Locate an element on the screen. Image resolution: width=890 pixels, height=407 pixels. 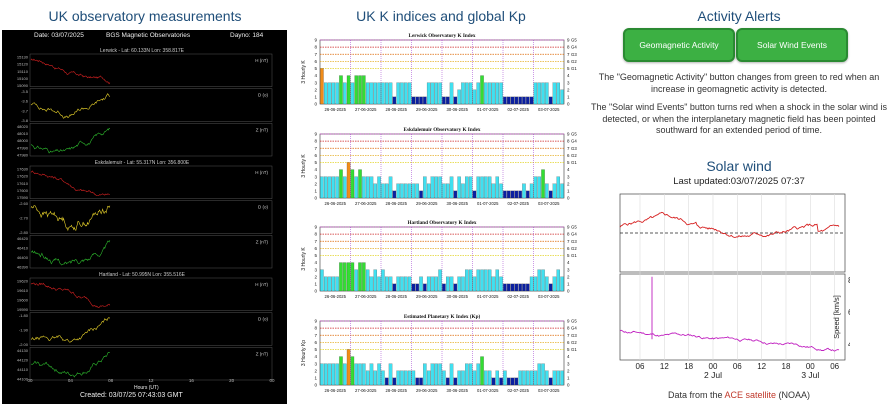
k-y-tick-right: 1 is located at coordinates (568, 283).